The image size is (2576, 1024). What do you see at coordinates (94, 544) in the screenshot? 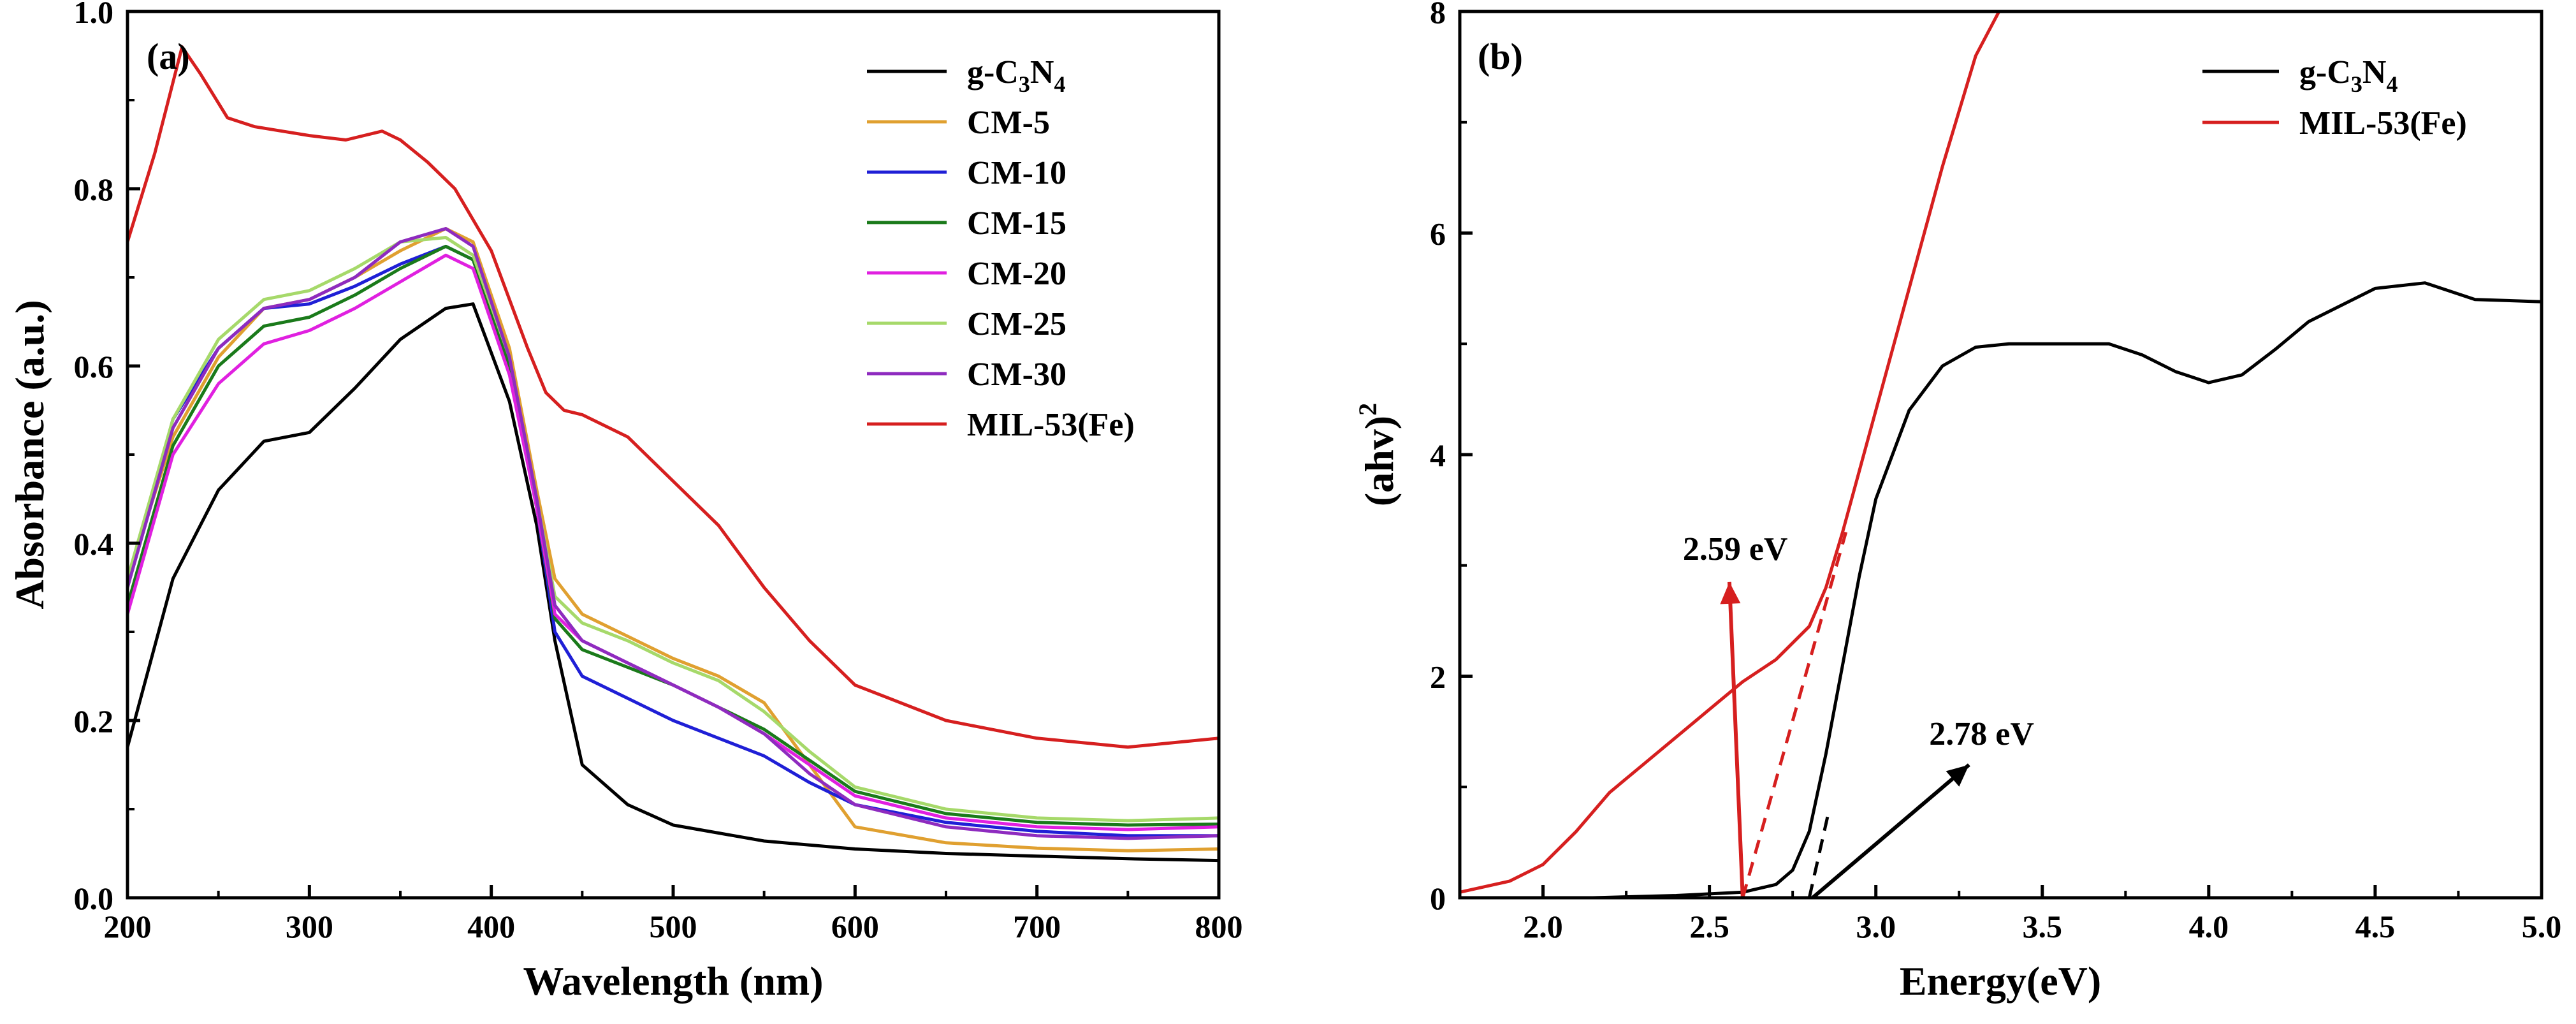
I see `panel-a-y-tick-label-2: 0.4` at bounding box center [94, 544].